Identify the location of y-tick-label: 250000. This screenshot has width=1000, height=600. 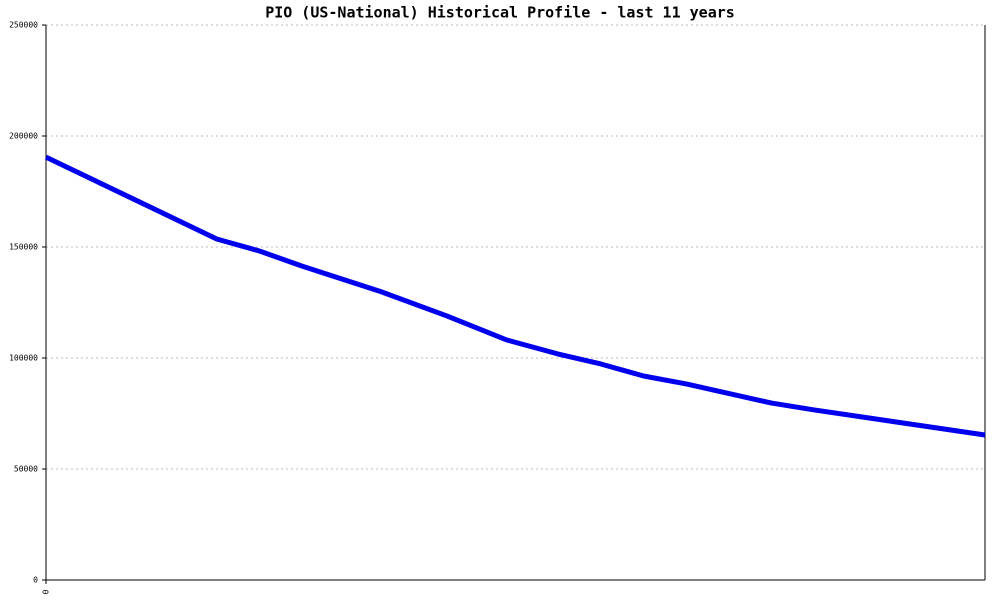
(23, 25).